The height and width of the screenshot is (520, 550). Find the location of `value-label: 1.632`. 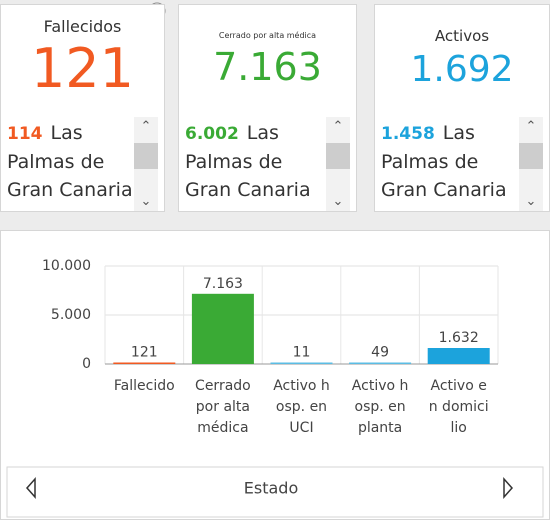

value-label: 1.632 is located at coordinates (459, 338).